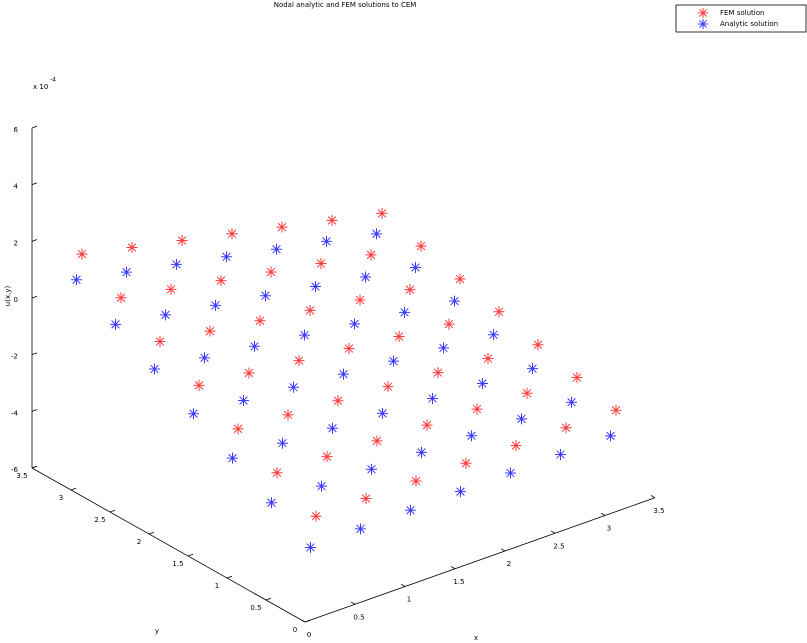 The image size is (807, 643). Describe the element at coordinates (168, 545) in the screenshot. I see `y-axis` at that location.